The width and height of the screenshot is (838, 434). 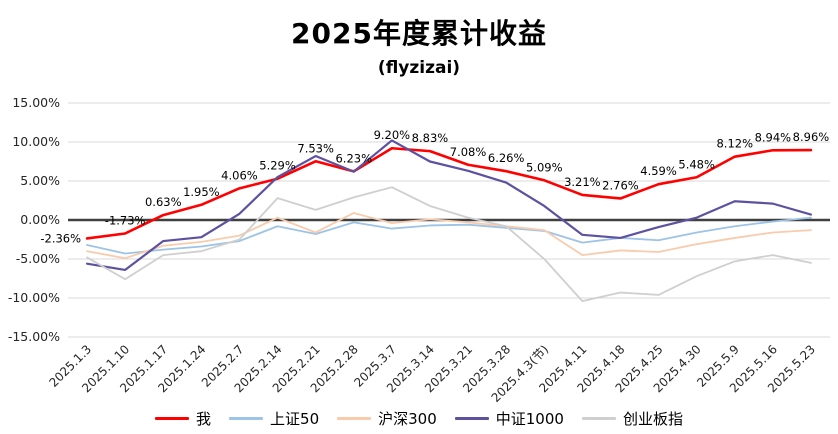 I want to click on legend-item-创业板指: 创业板指, so click(x=632, y=418).